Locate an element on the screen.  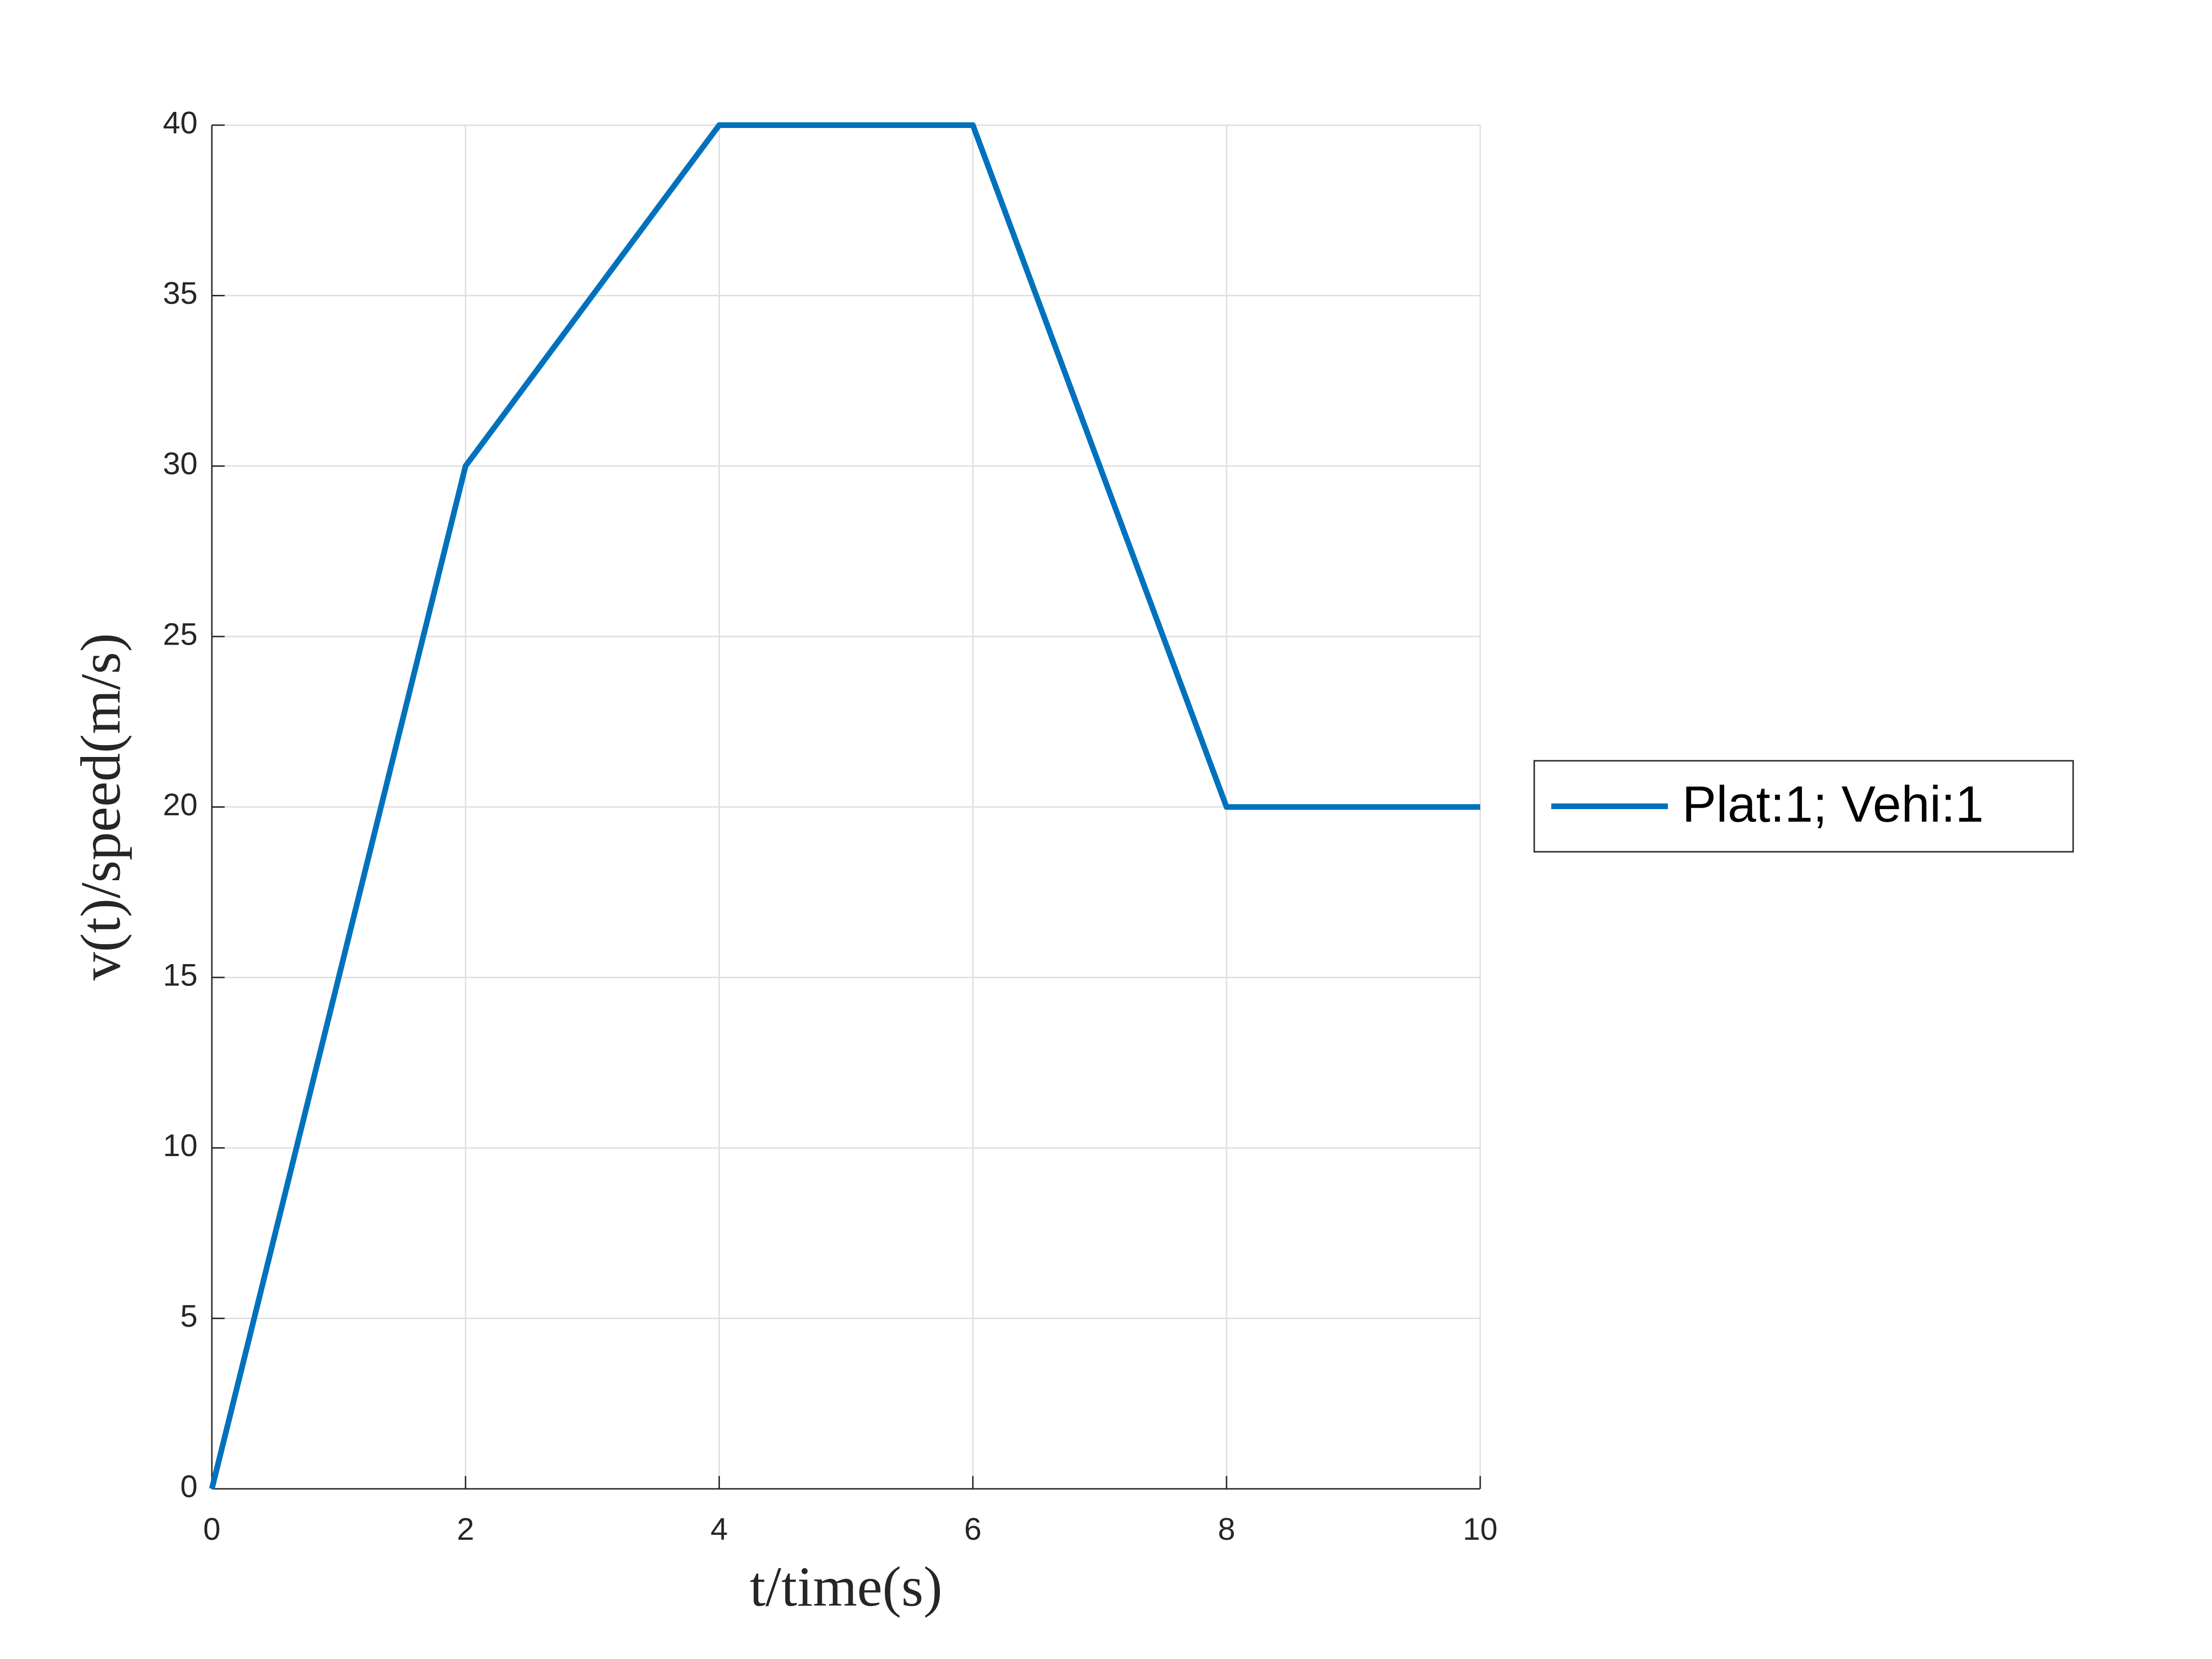
x-tick-label: 4 is located at coordinates (719, 1528).